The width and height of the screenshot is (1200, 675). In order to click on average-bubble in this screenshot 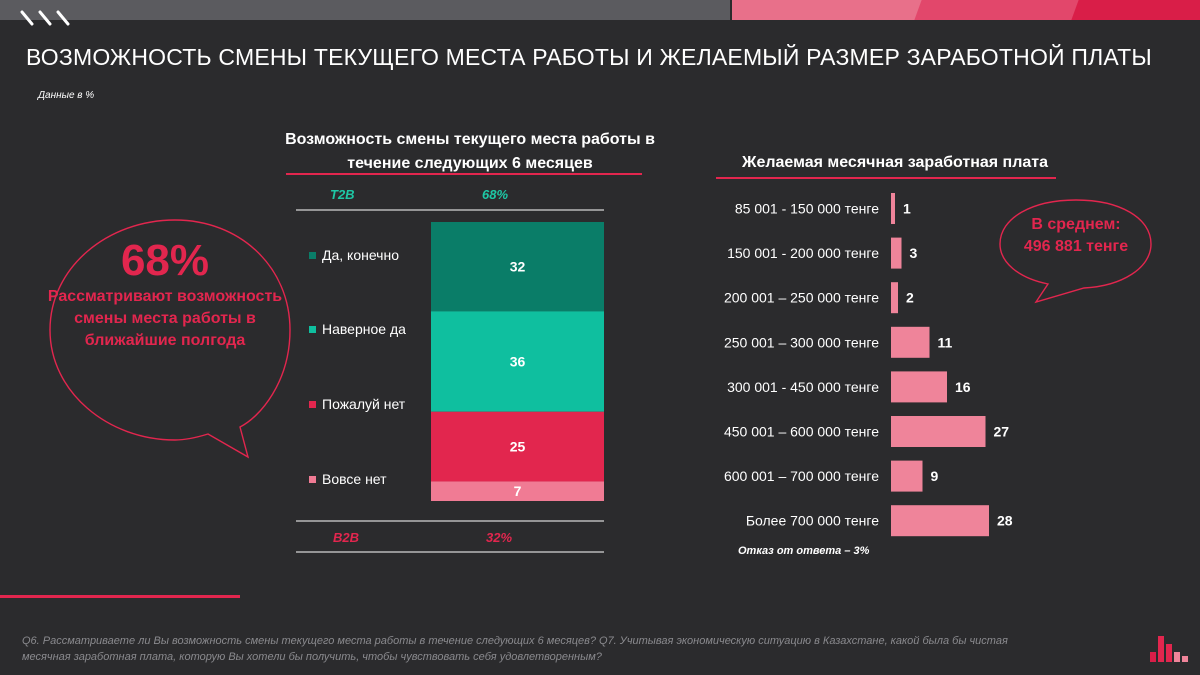, I will do `click(1075, 251)`.